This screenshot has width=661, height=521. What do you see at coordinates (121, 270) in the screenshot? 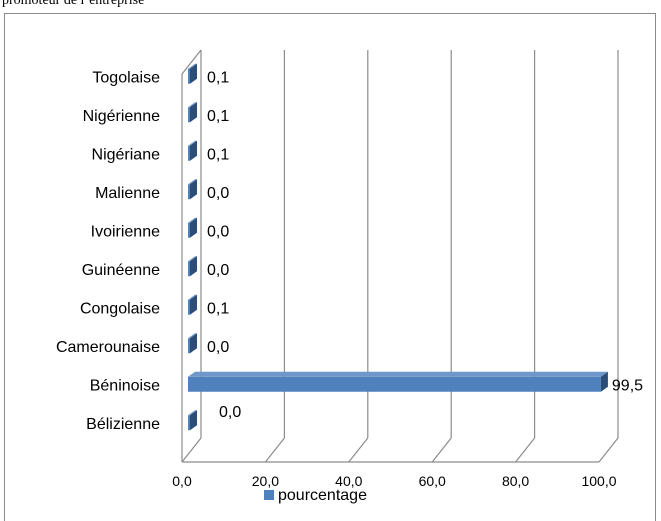
I see `category-label-4: Guinéenne` at bounding box center [121, 270].